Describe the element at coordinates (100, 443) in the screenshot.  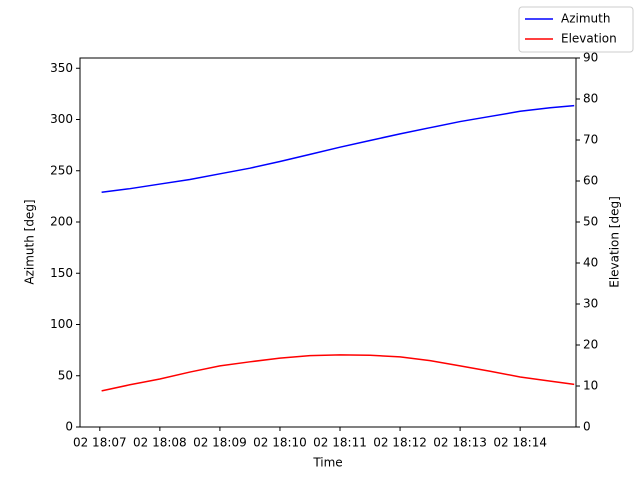
I see `x-tick-label: 02 18:07` at that location.